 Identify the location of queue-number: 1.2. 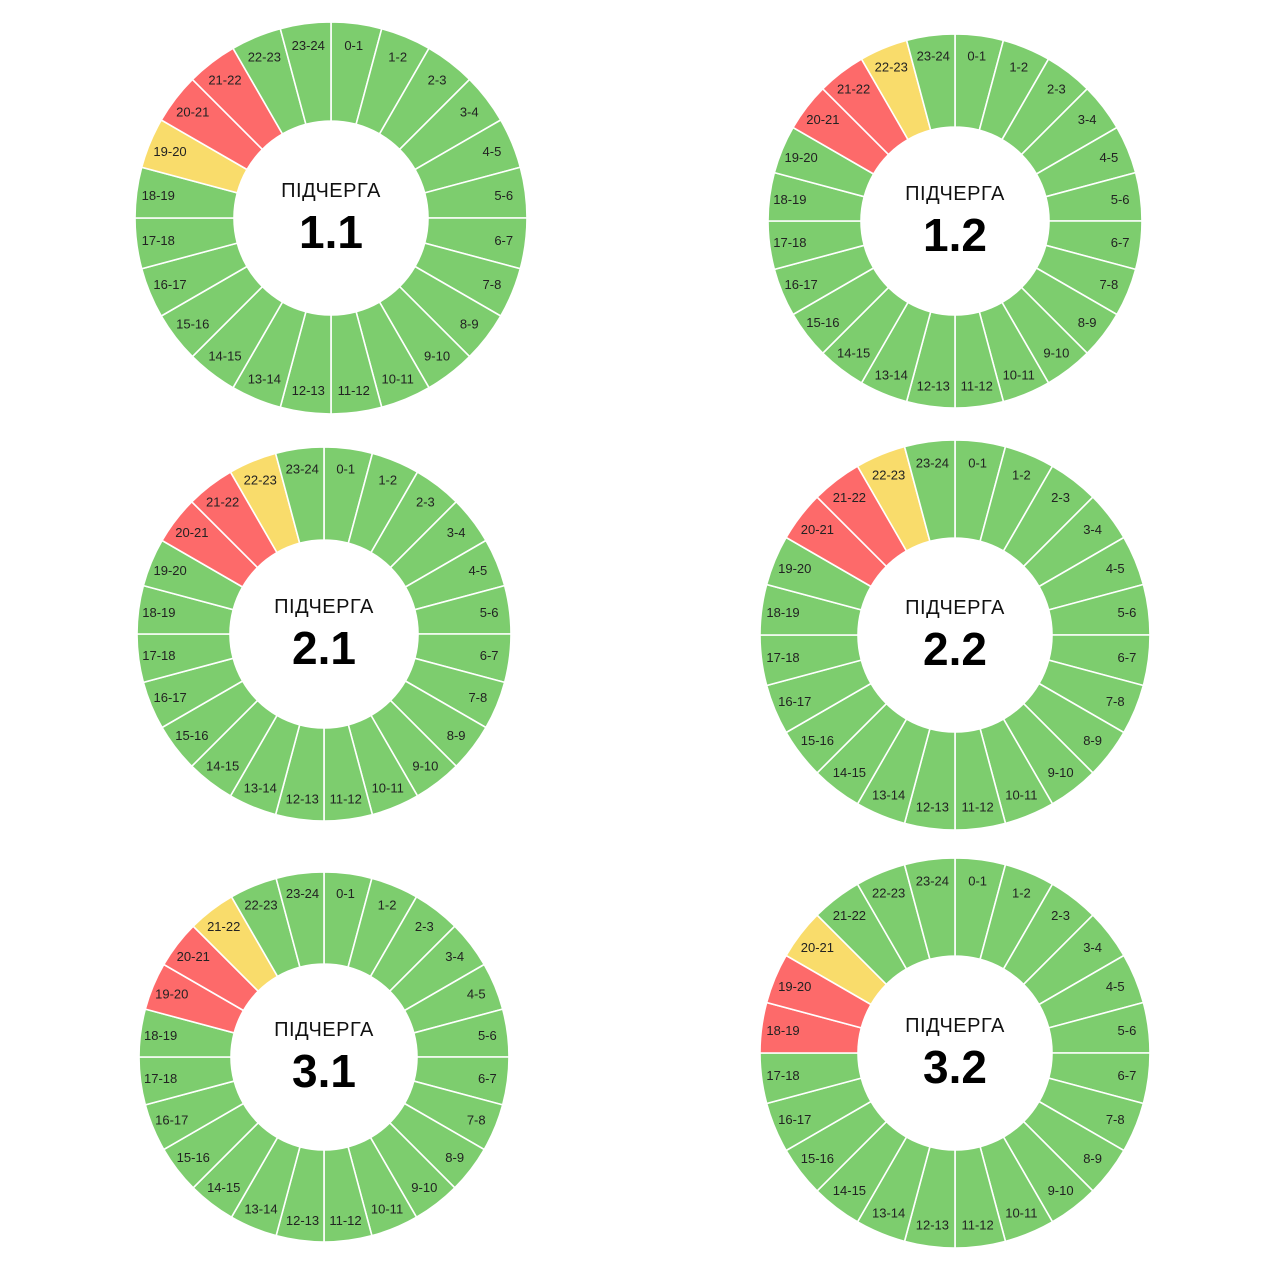
(955, 235).